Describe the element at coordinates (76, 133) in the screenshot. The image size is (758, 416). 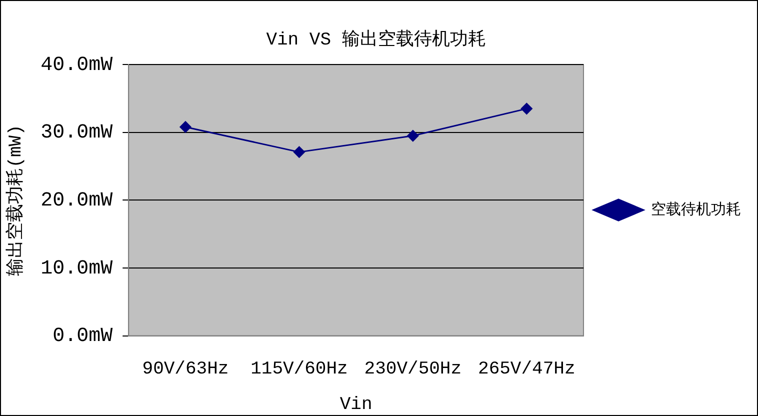
I see `y-tick-label: 30.0mW` at that location.